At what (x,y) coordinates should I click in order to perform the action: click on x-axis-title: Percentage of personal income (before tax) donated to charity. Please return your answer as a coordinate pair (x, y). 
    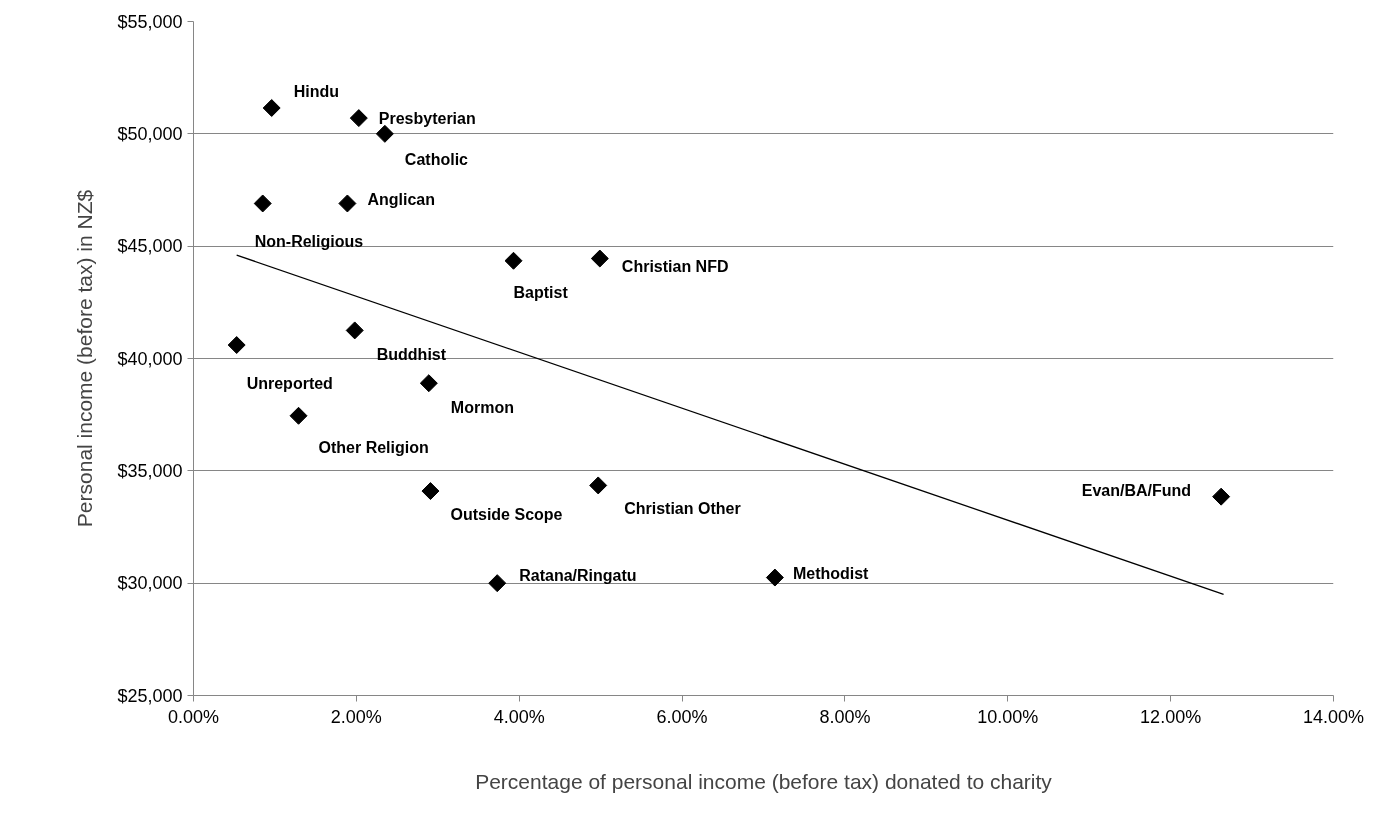
    Looking at the image, I should click on (764, 781).